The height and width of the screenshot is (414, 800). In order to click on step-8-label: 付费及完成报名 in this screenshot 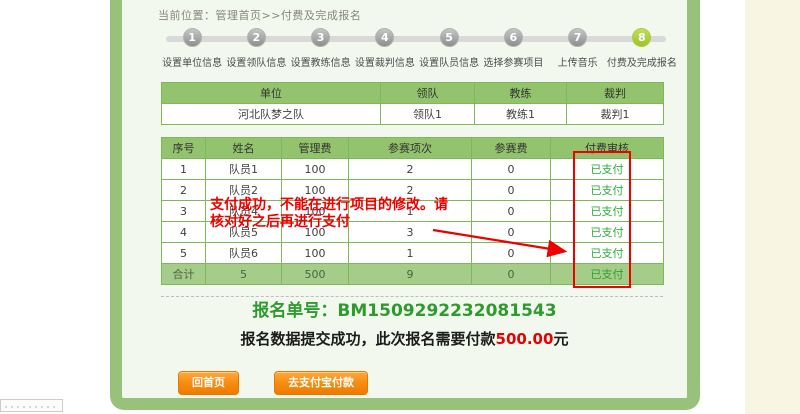, I will do `click(641, 63)`.